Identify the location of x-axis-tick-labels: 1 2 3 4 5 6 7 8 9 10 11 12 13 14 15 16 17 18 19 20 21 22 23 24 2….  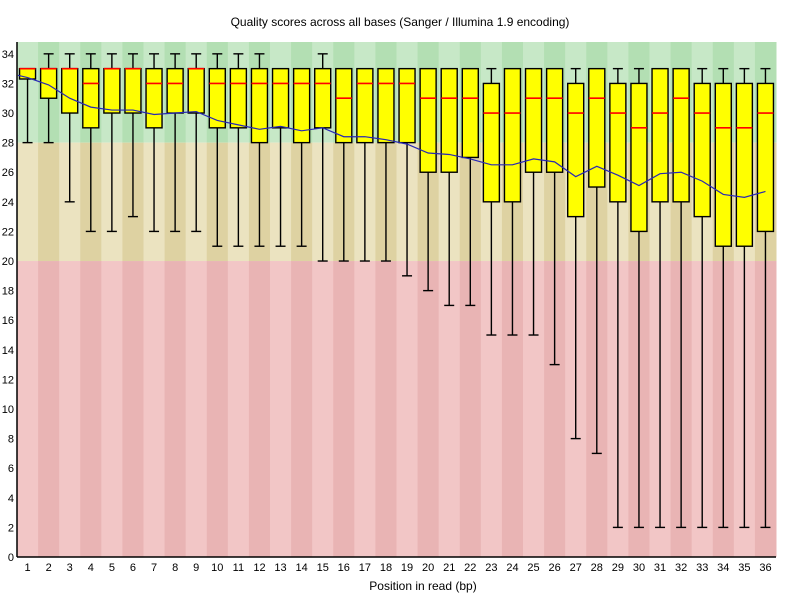
(397, 568).